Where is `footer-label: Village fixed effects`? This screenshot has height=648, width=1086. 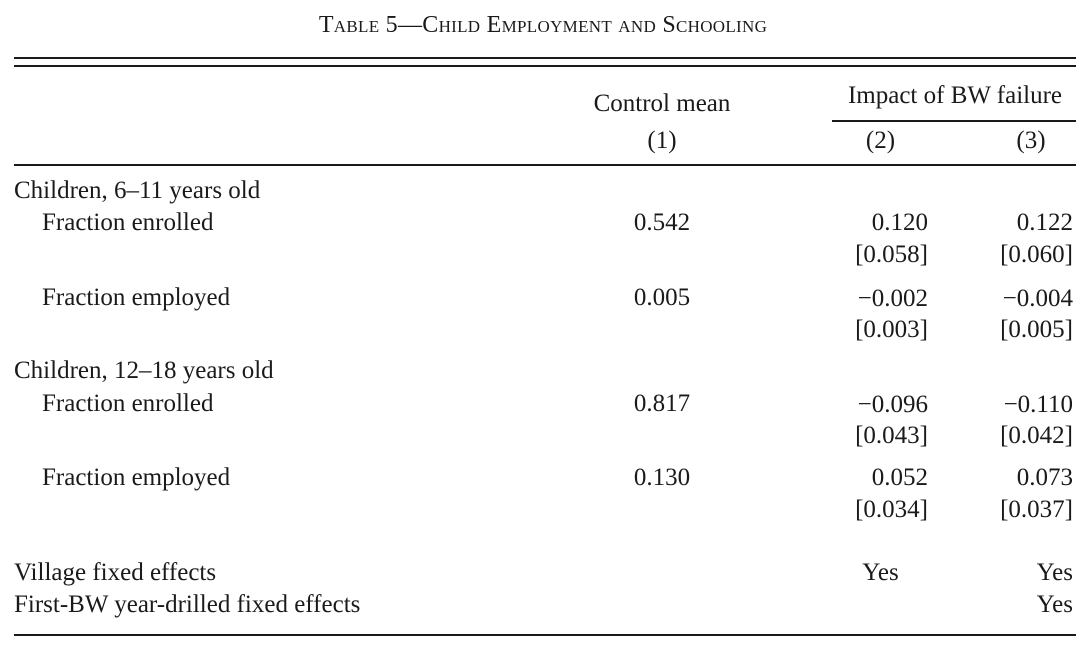 footer-label: Village fixed effects is located at coordinates (115, 572).